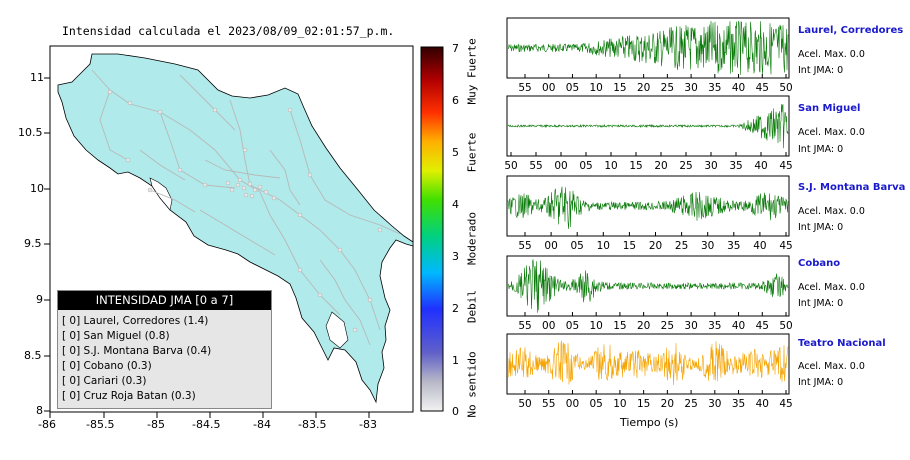  I want to click on colorbar-tick: 1, so click(455, 360).